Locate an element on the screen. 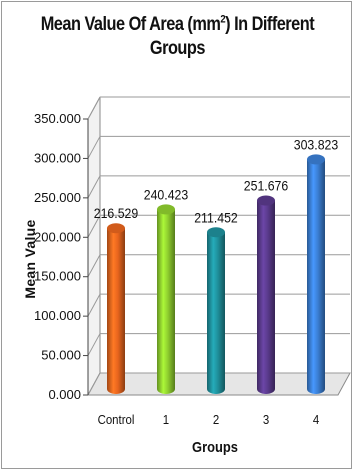 This screenshot has height=472, width=355. data-label: 303.823 is located at coordinates (316, 145).